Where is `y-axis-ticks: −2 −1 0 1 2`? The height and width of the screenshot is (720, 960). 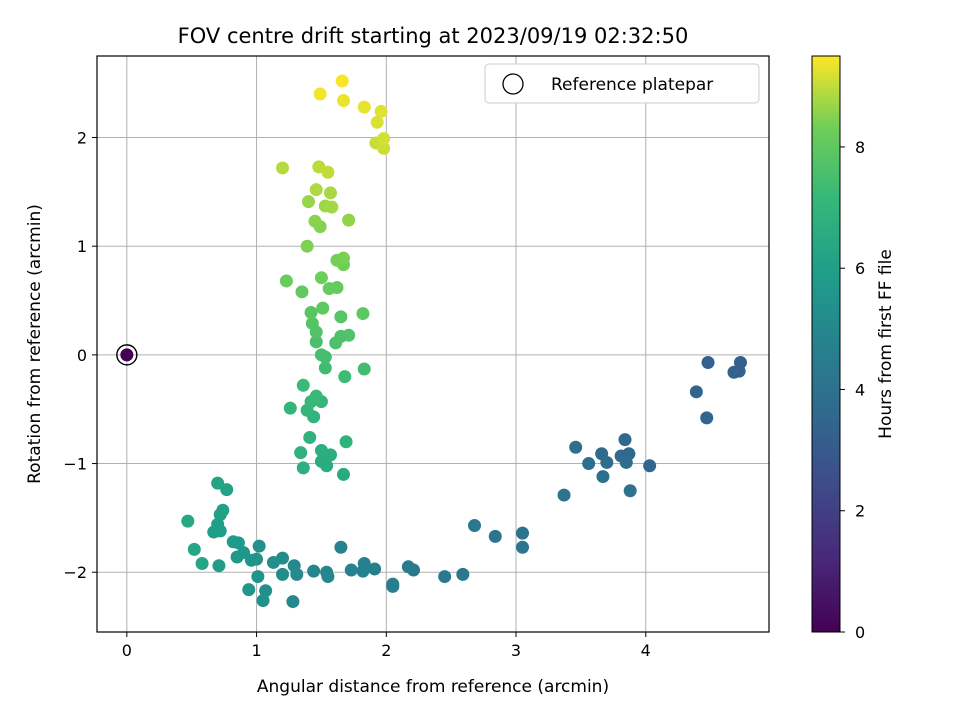 y-axis-ticks: −2 −1 0 1 2 is located at coordinates (80, 355).